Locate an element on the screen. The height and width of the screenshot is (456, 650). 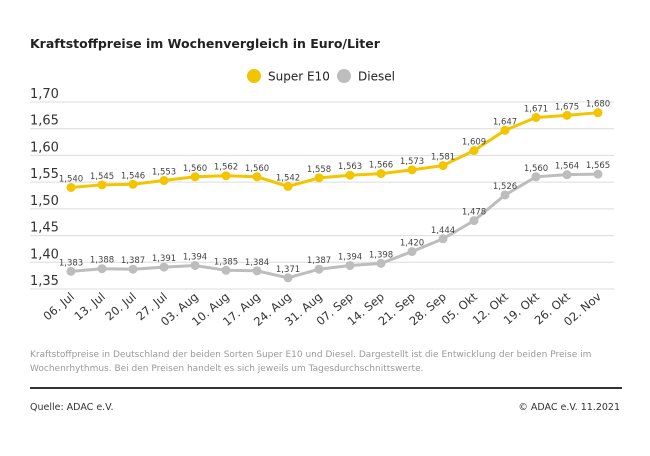
data-label: 1,546 is located at coordinates (133, 176).